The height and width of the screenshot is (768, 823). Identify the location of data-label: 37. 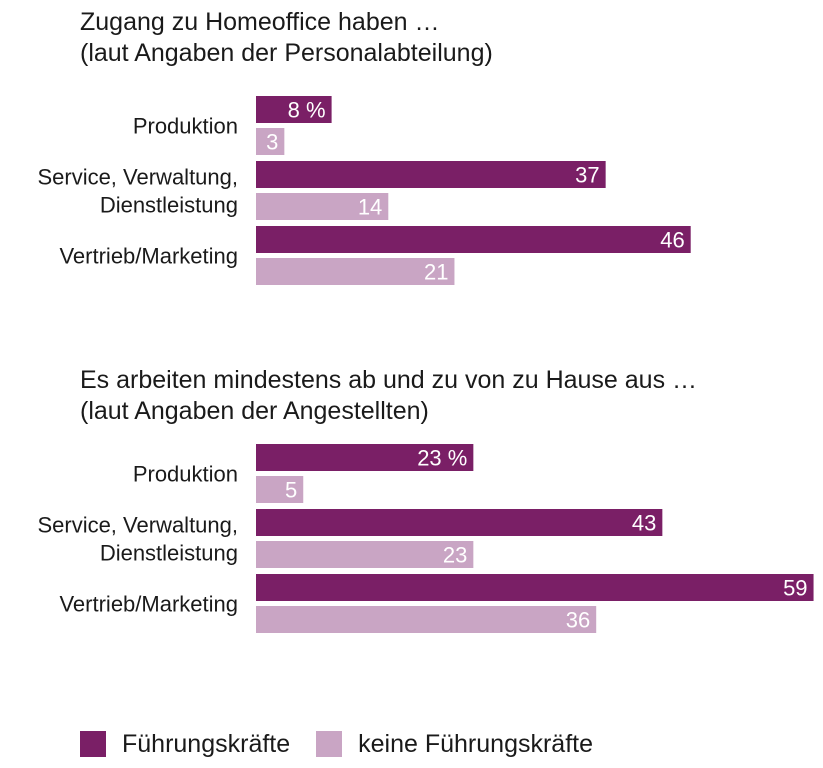
(587, 175).